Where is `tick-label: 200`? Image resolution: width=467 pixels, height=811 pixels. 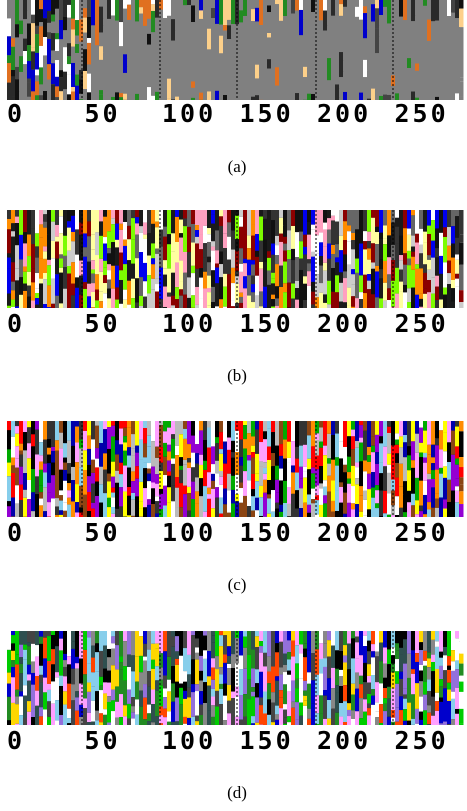
tick-label: 200 is located at coordinates (344, 740).